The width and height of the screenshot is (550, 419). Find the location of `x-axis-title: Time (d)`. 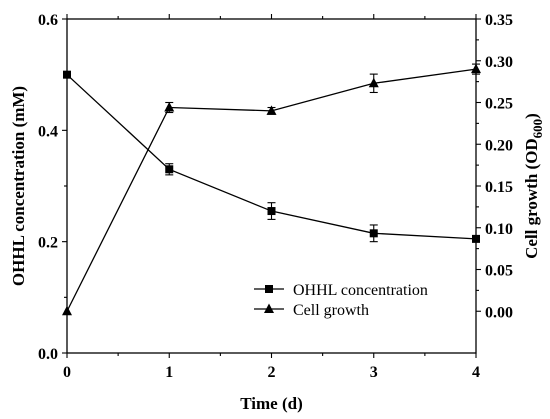

x-axis-title: Time (d) is located at coordinates (271, 403).